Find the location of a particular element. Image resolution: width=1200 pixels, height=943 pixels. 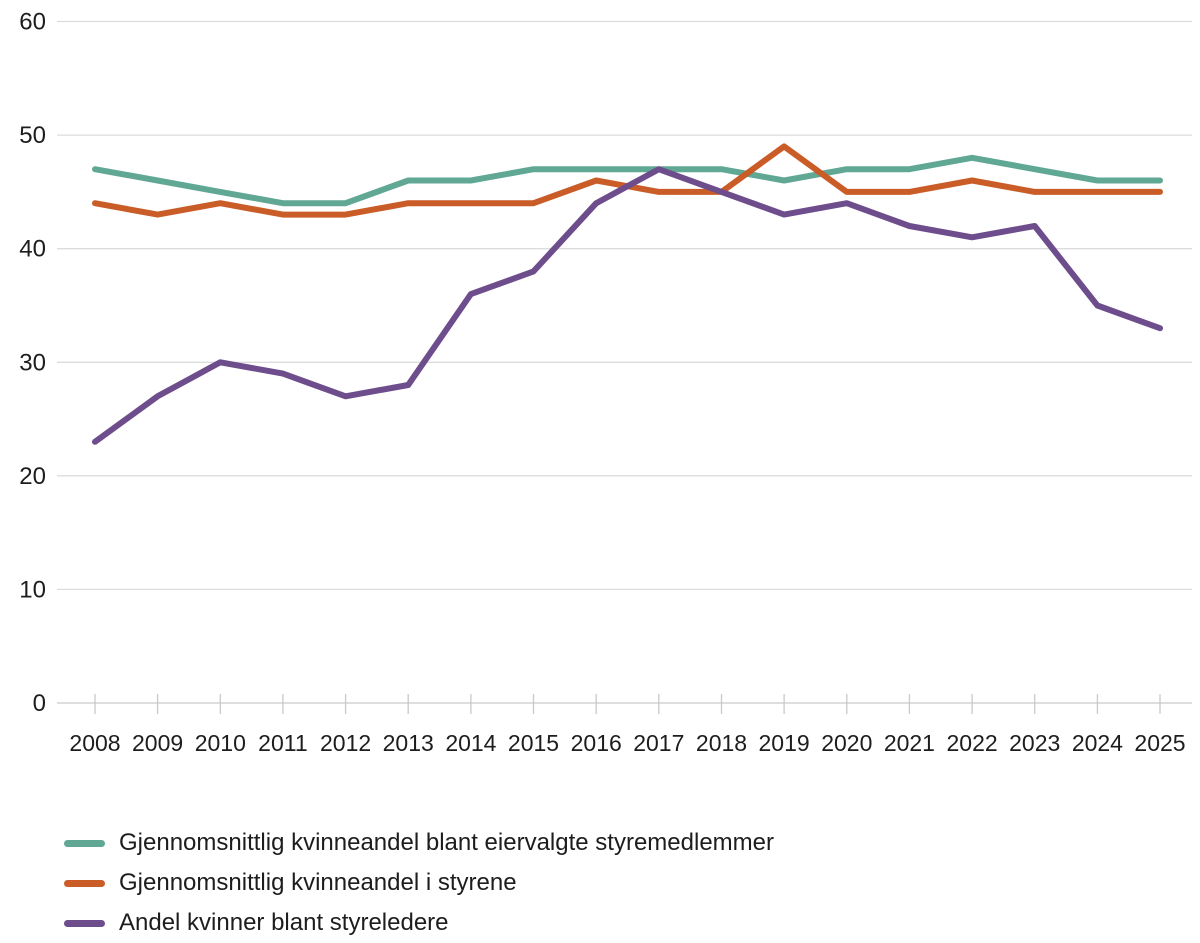

x-axis-label: 2014 is located at coordinates (470, 743).